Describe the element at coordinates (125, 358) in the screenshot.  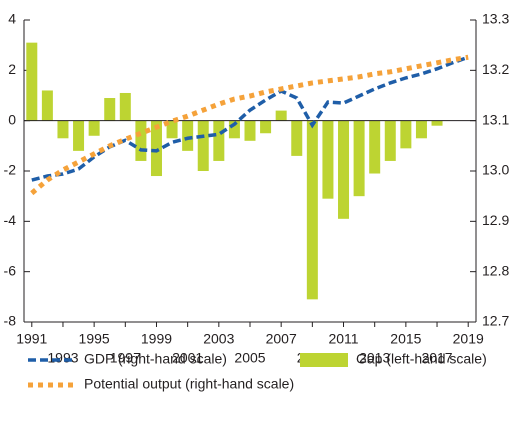
I see `x-tick-label: 1997` at that location.